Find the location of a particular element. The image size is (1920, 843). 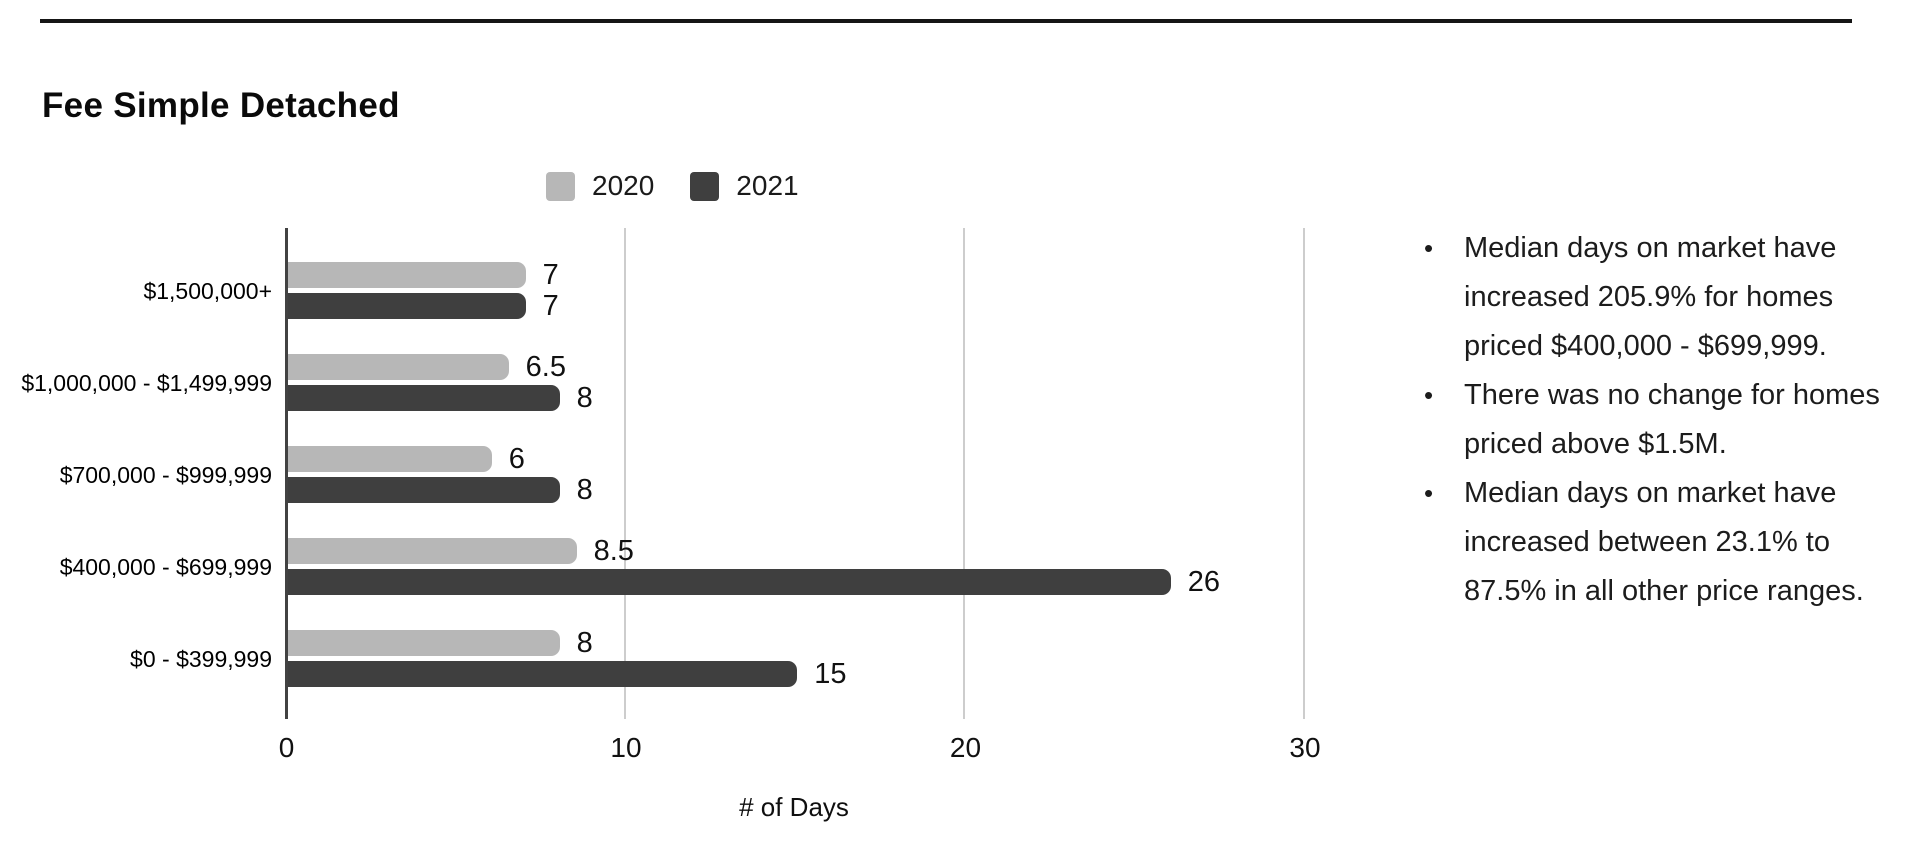

bullet-text-line: increased between 23.1% to is located at coordinates (1647, 542).